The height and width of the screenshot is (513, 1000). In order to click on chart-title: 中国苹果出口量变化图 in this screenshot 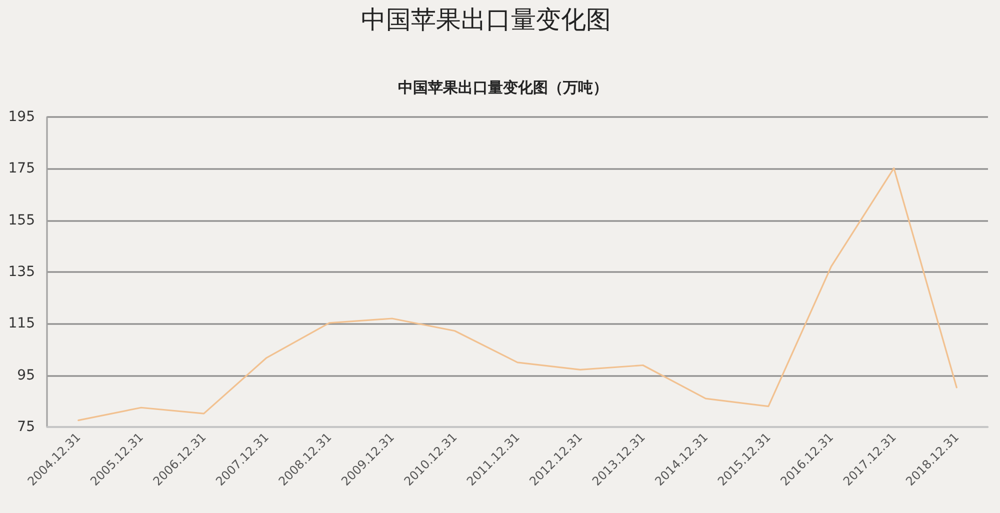, I will do `click(486, 19)`.